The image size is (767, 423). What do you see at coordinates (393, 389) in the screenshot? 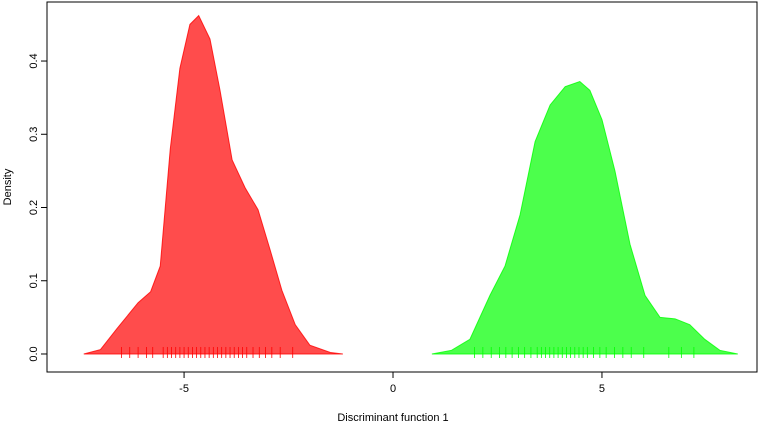
I see `x-tick-label: 0` at bounding box center [393, 389].